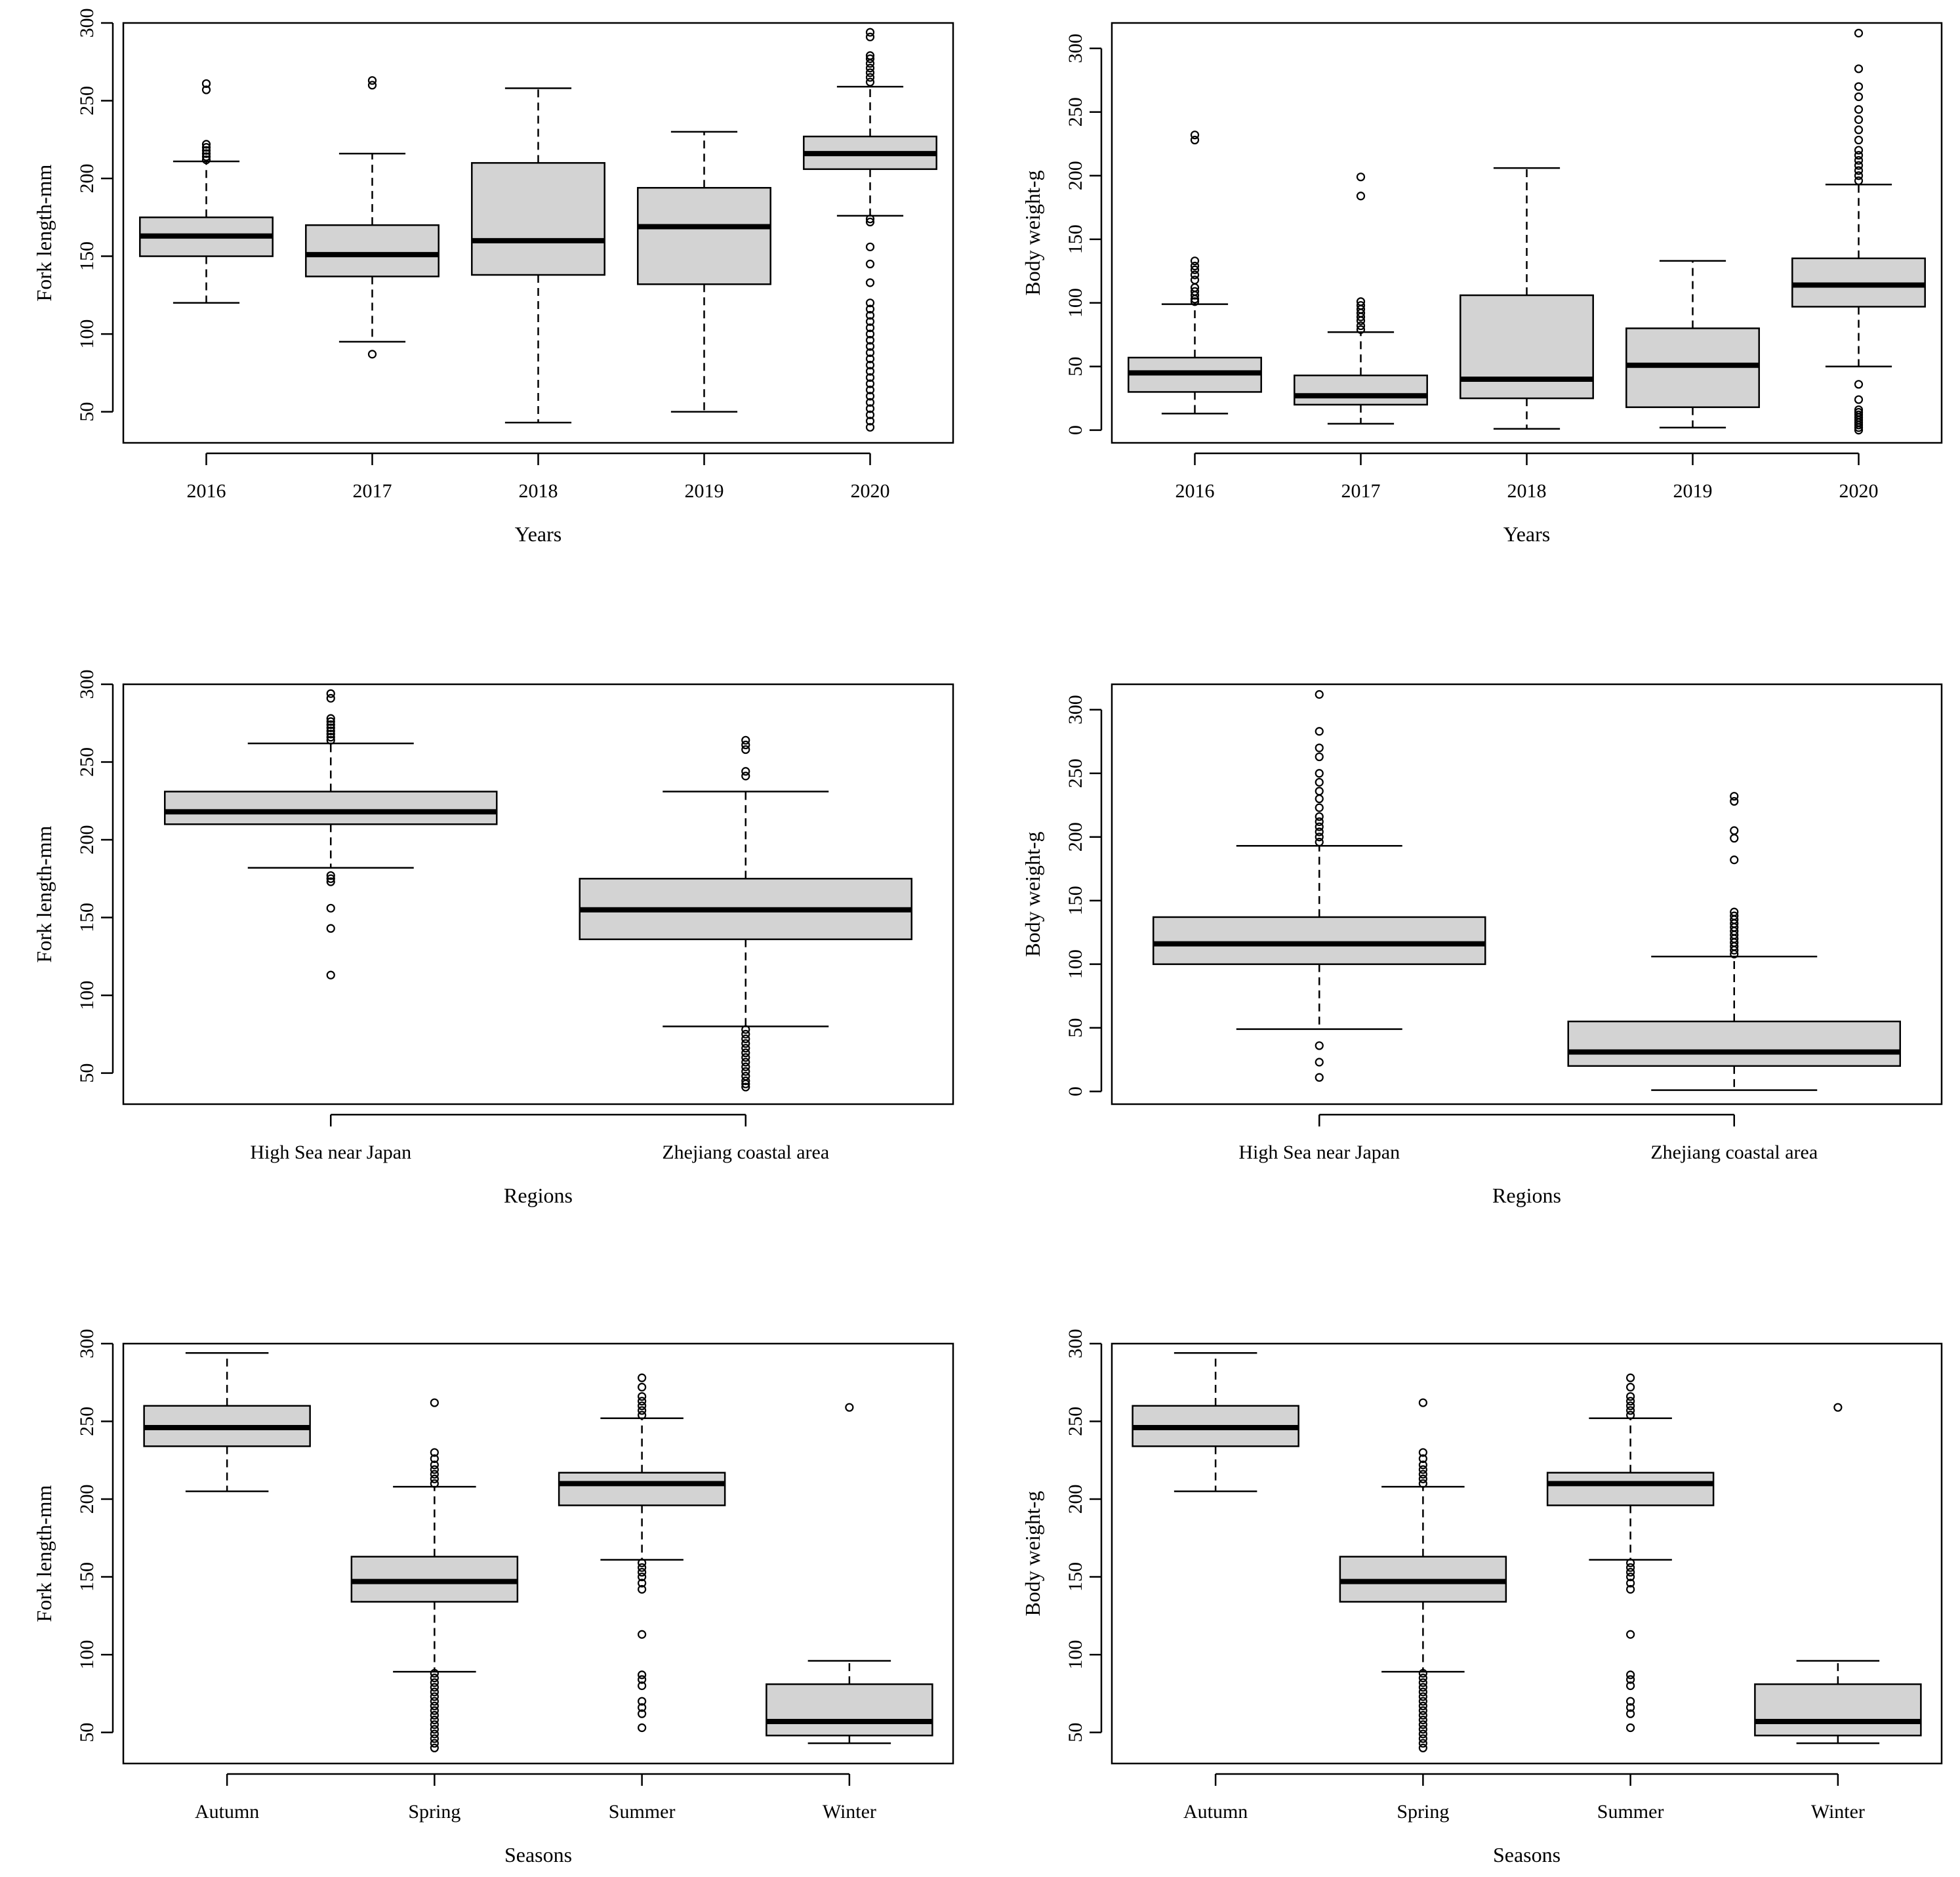 This screenshot has width=1960, height=1877. I want to click on x-axis-label: Years, so click(538, 534).